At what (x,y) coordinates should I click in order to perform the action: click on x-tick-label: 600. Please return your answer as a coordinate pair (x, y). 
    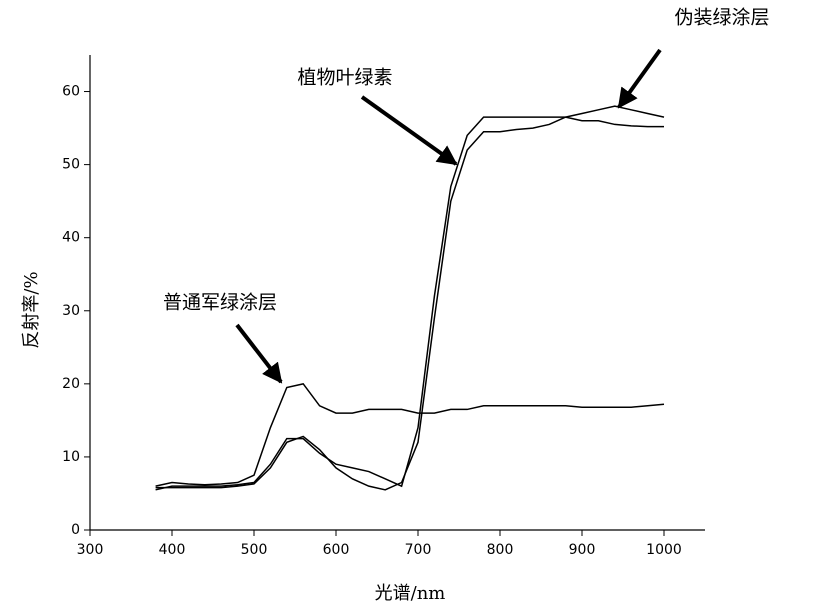
    Looking at the image, I should click on (336, 550).